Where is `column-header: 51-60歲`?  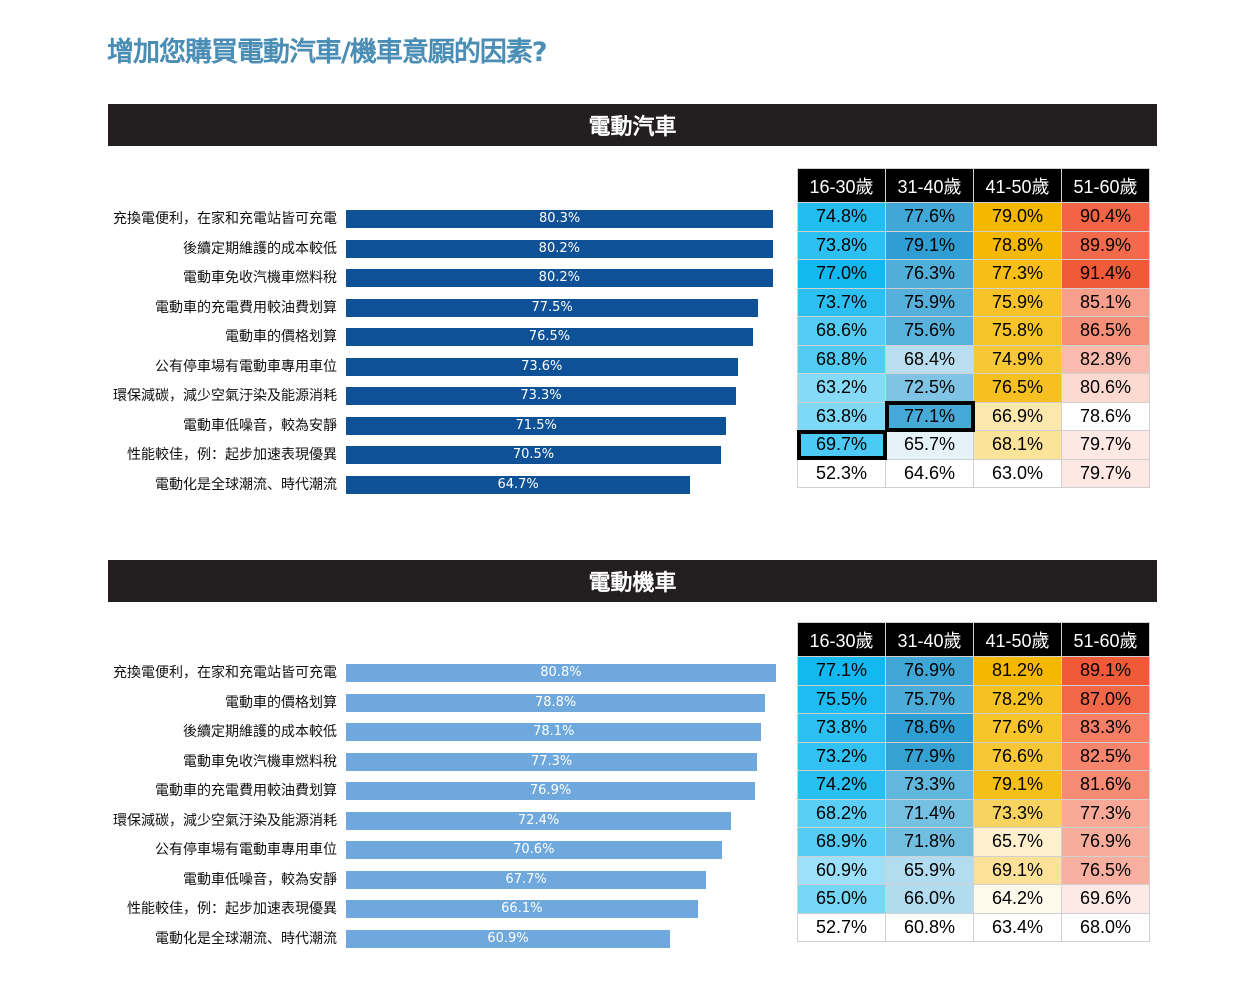
column-header: 51-60歲 is located at coordinates (1105, 639).